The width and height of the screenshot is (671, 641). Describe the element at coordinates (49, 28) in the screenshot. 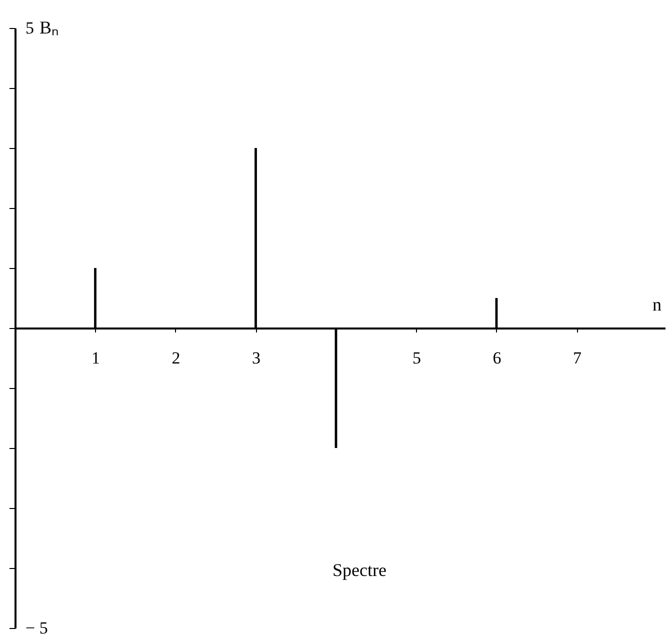

I see `y-axis-title: Bₙ` at that location.